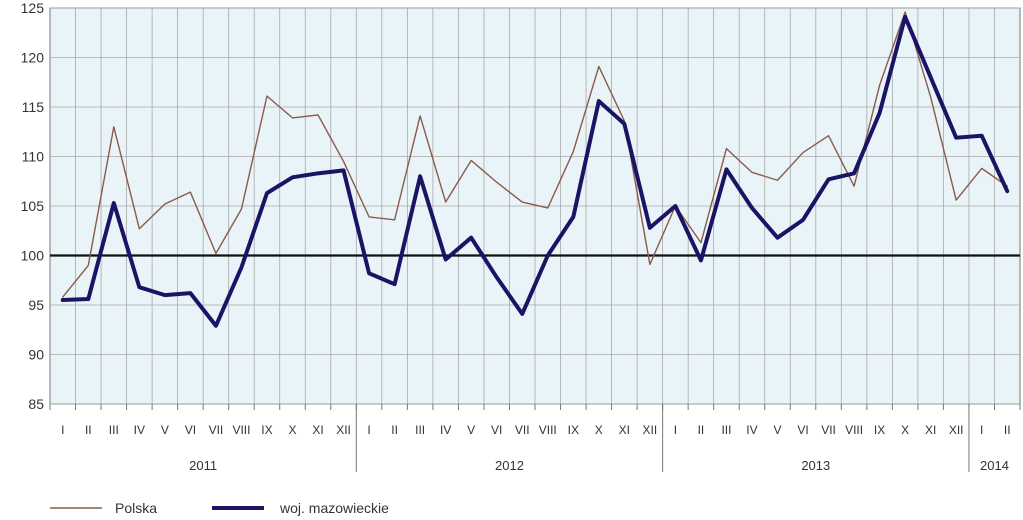 Image resolution: width=1023 pixels, height=520 pixels. I want to click on legend-label: woj. mazowieckie, so click(334, 508).